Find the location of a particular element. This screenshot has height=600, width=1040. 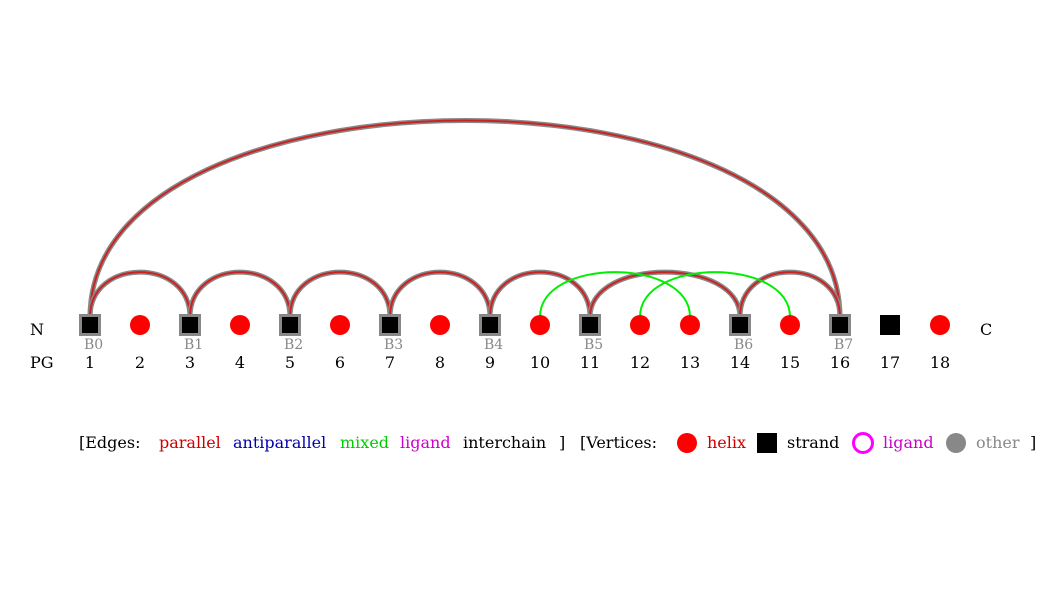

parallel-edge-3-5-outline is located at coordinates (240, 293).